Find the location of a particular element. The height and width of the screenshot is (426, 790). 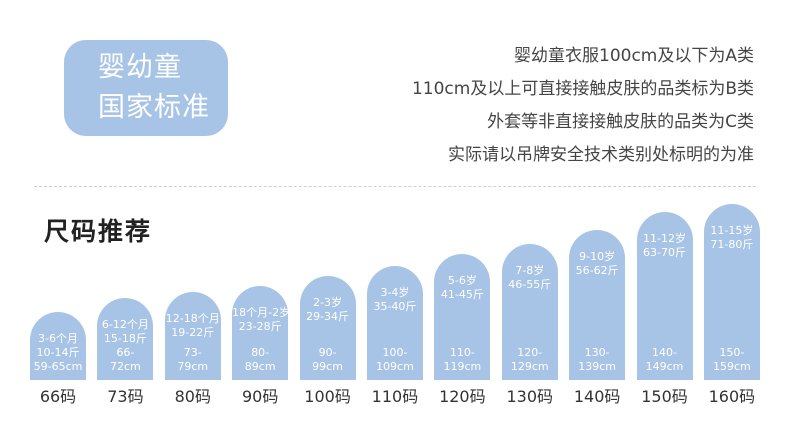

age-range: 11-15岁 is located at coordinates (732, 230).